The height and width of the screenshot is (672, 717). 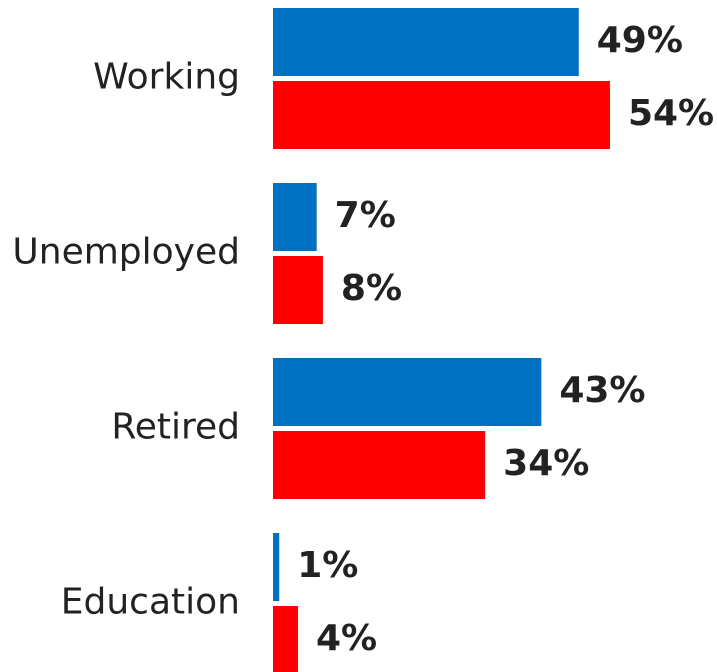 I want to click on data-label-series-2-1: 8%, so click(x=371, y=288).